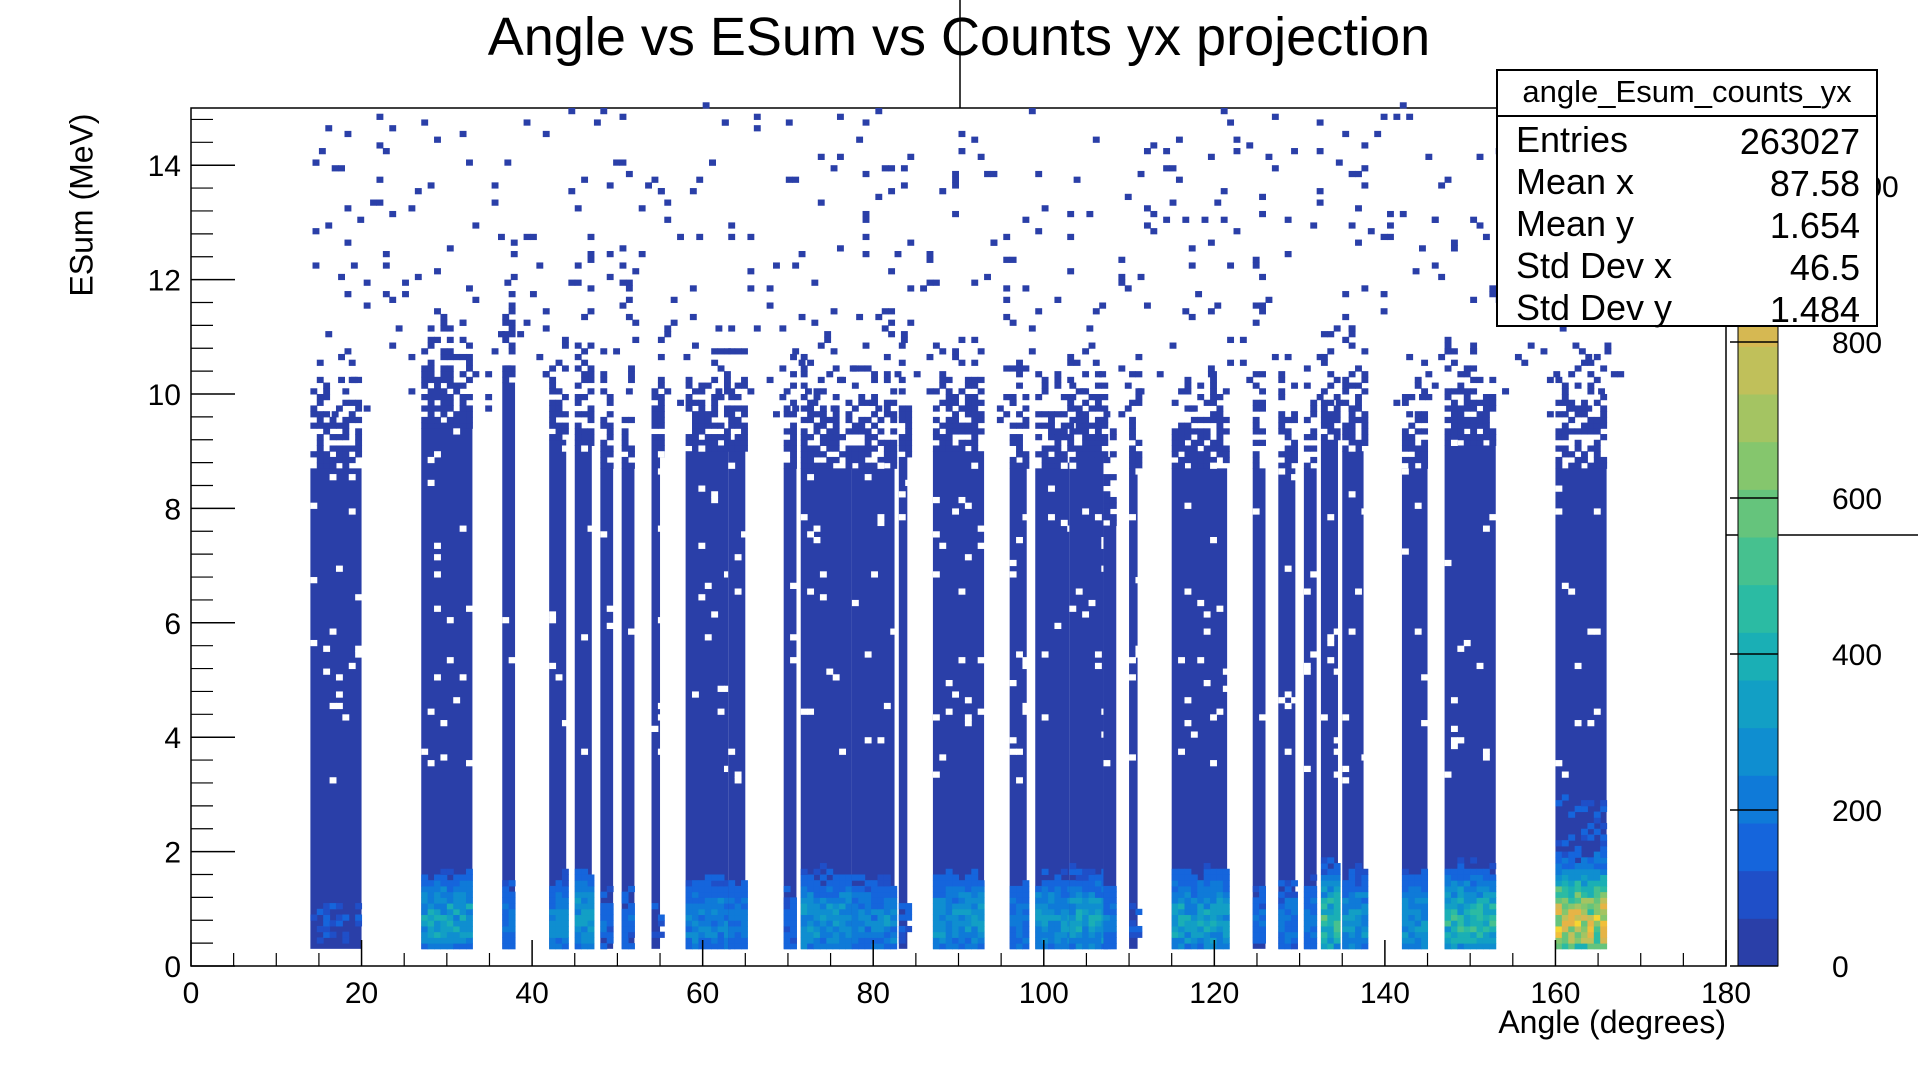 The width and height of the screenshot is (1918, 1073). I want to click on heatmap-band, so click(1110, 737).